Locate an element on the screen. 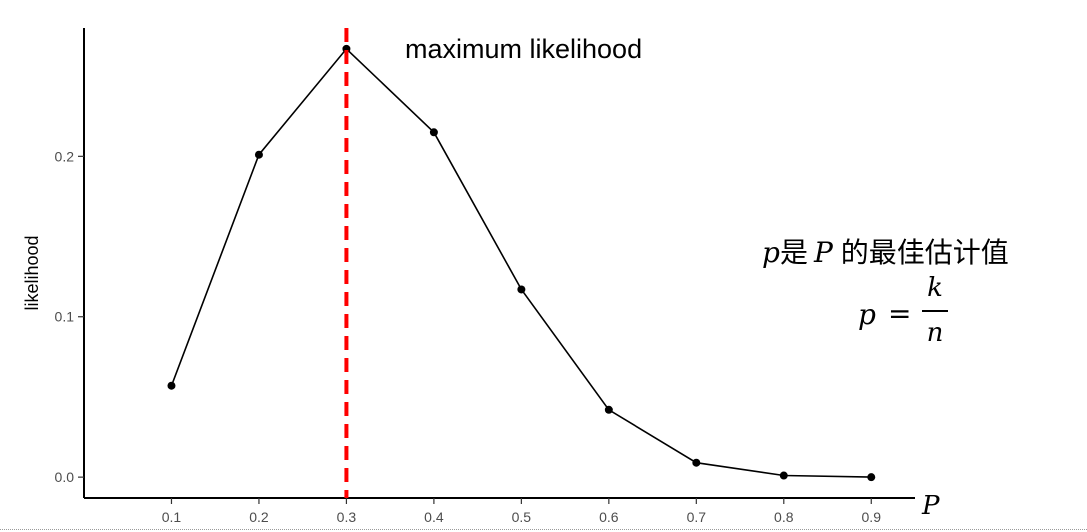  x-tick-label: 0.8 is located at coordinates (784, 517).